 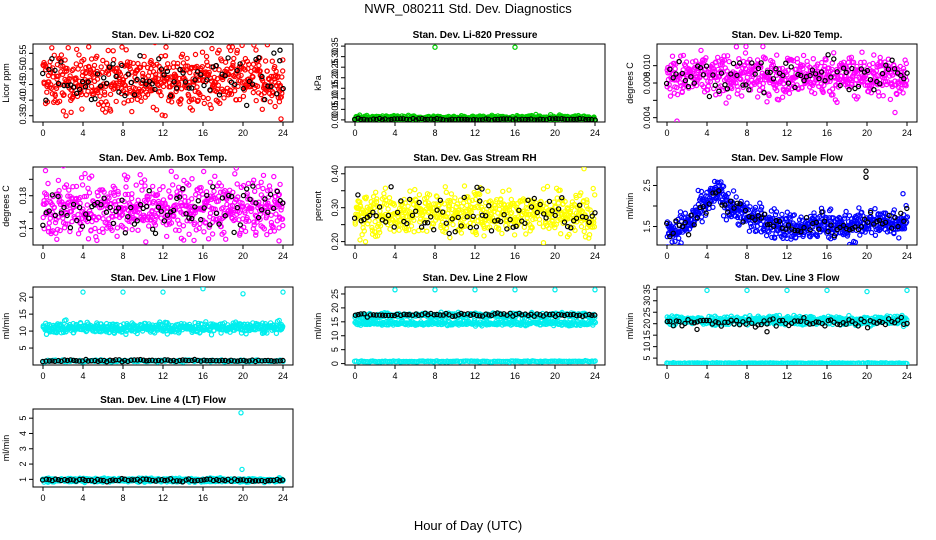 I want to click on x-tick-label: 16, so click(x=515, y=133).